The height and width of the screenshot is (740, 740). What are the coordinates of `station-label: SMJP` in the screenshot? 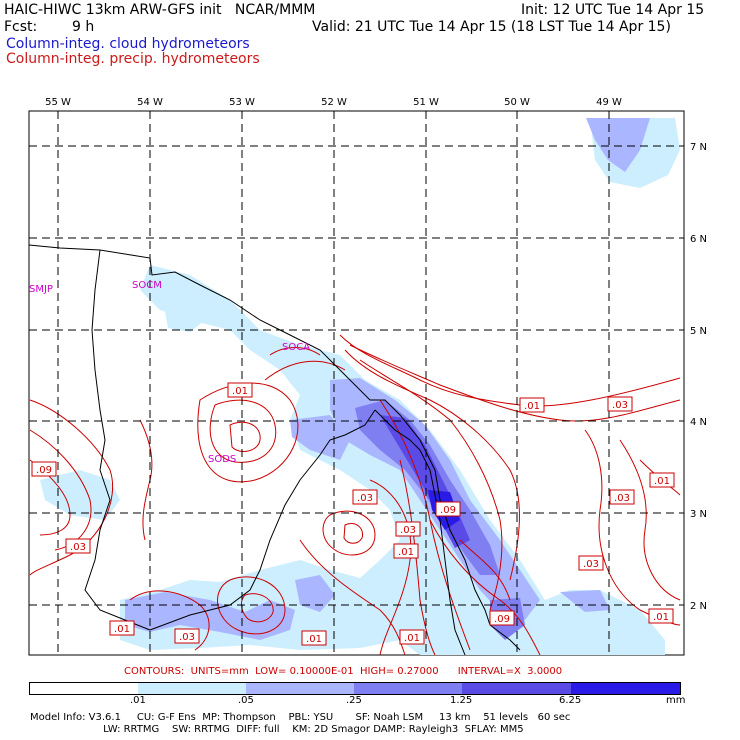 It's located at (41, 289).